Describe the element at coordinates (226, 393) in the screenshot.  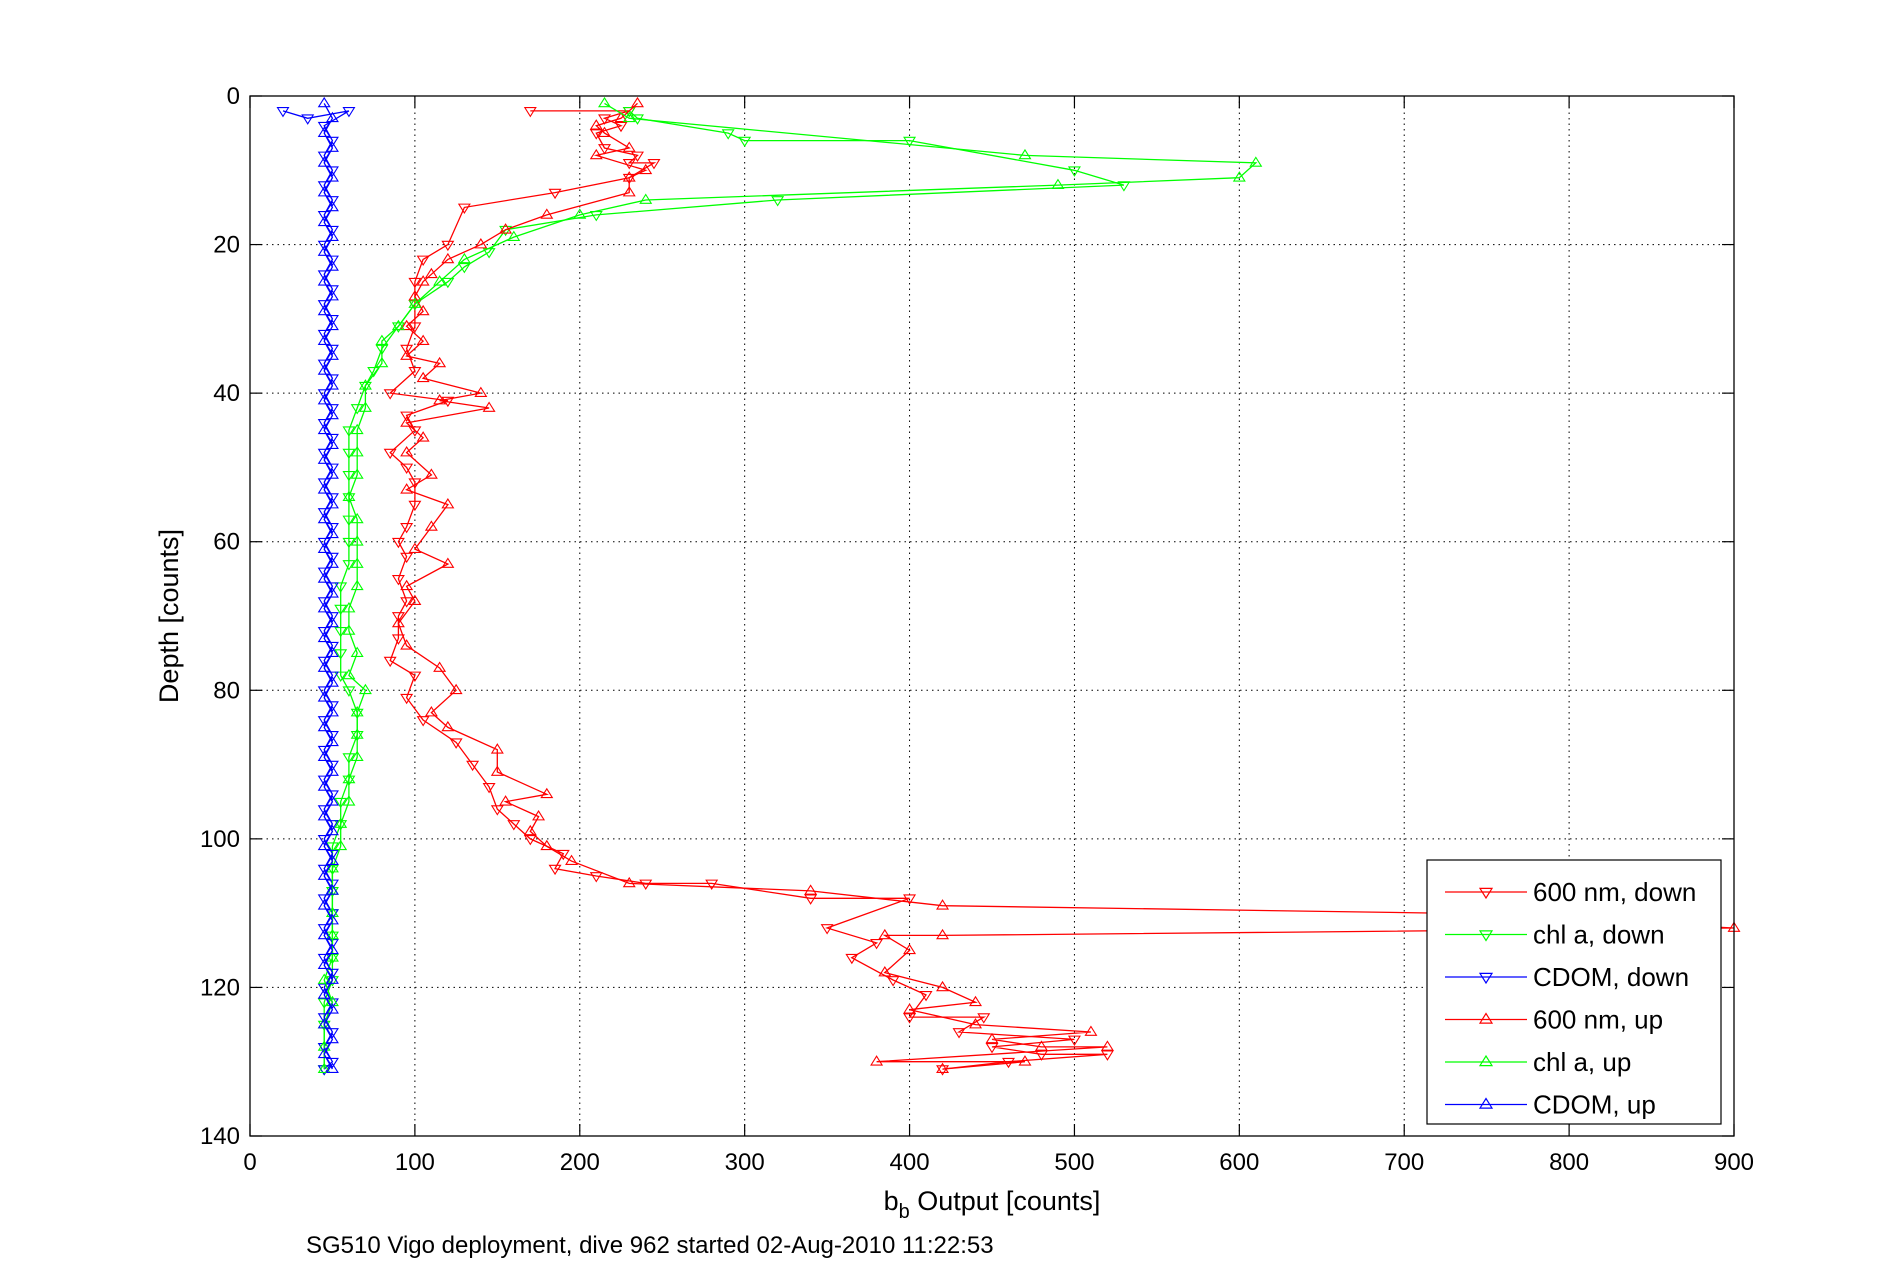
I see `y-tick-label: 40` at that location.